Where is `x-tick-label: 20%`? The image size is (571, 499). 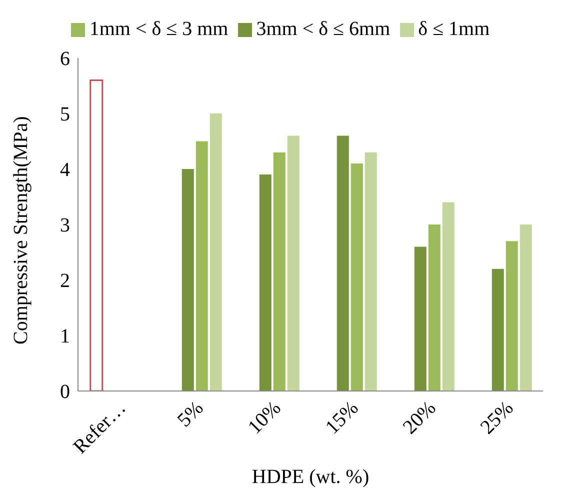
x-tick-label: 20% is located at coordinates (419, 418).